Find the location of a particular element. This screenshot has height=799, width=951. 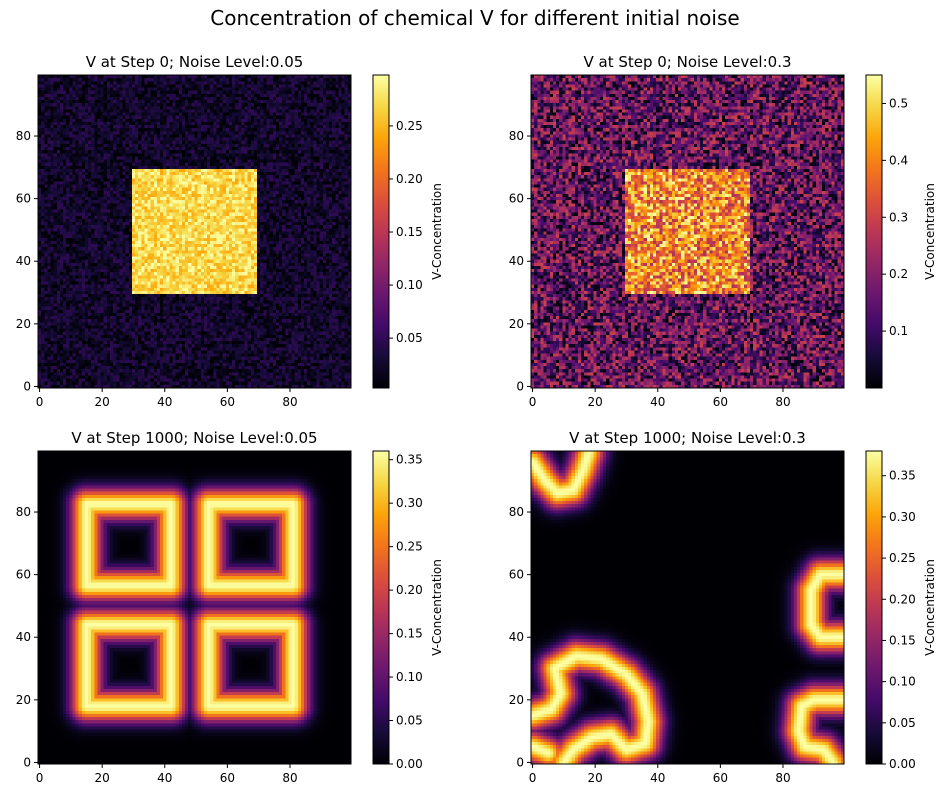

subplot-title: V at Step 1000; Noise Level:0.3 is located at coordinates (687, 438).